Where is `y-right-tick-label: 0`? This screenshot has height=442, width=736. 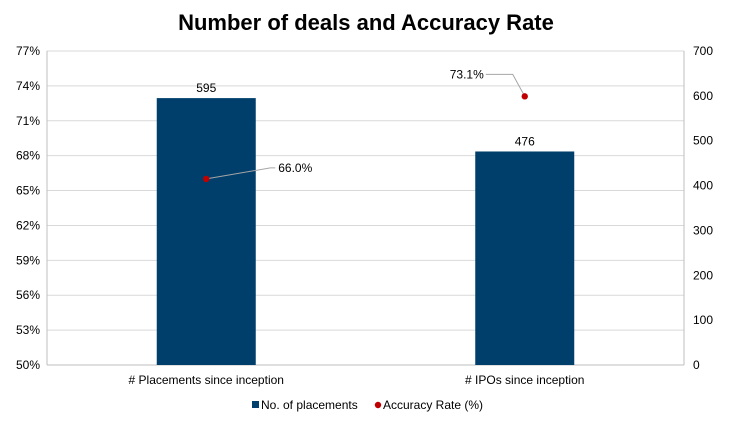
y-right-tick-label: 0 is located at coordinates (696, 365).